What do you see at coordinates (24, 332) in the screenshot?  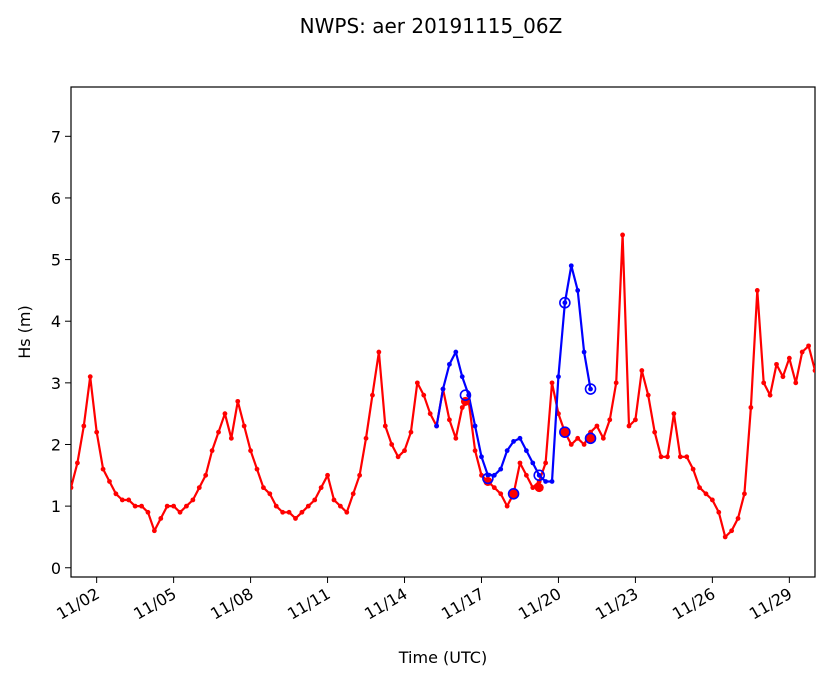 I see `y-axis-label: Hs (m)` at bounding box center [24, 332].